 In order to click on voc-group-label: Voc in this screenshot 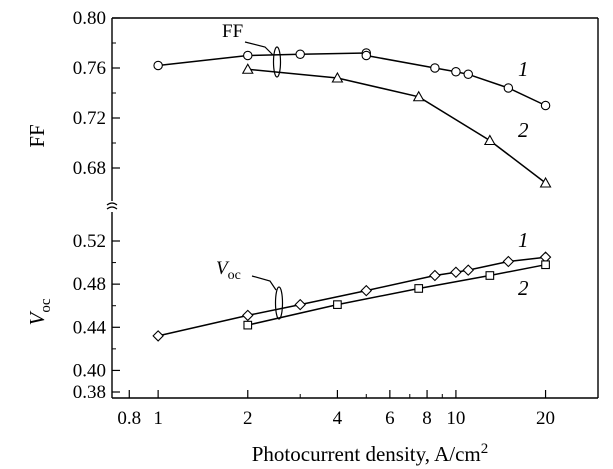, I will do `click(228, 270)`.